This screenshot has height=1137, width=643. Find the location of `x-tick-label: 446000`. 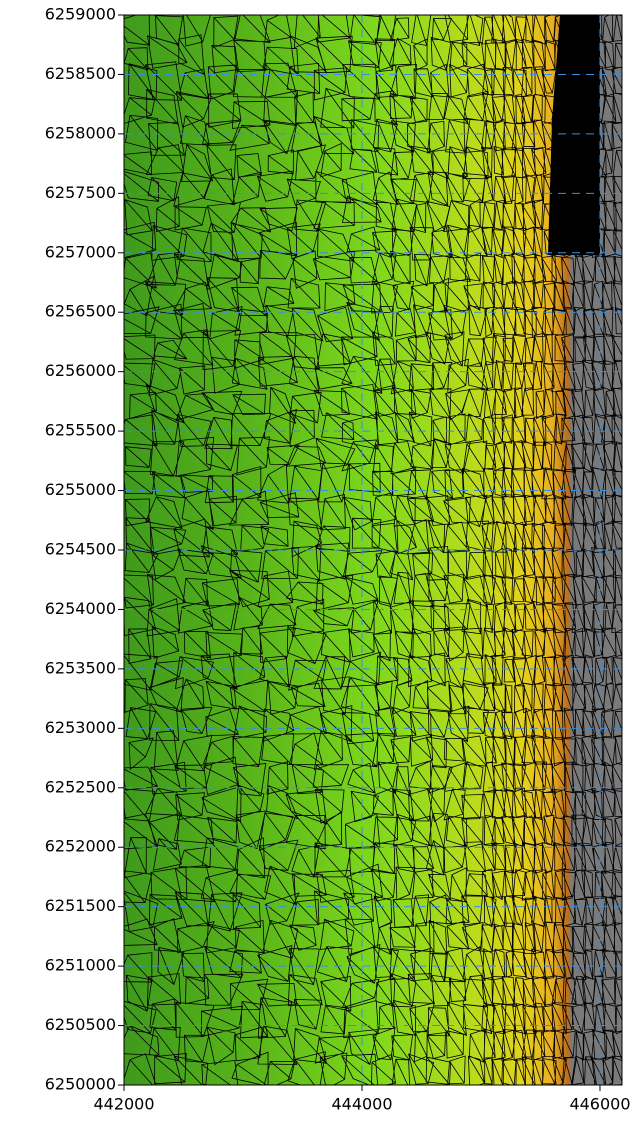

x-tick-label: 446000 is located at coordinates (599, 1104).